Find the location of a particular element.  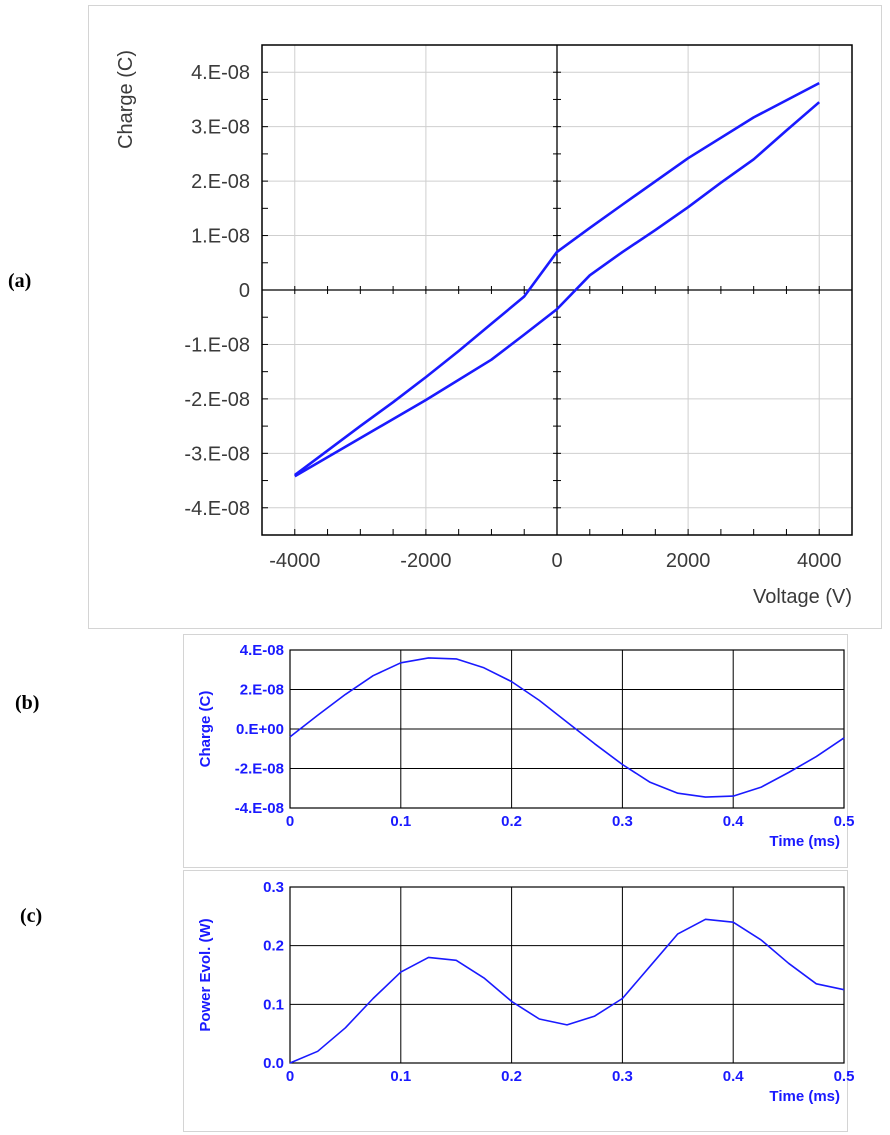

y-tick-label: -1.E-08 is located at coordinates (217, 345).